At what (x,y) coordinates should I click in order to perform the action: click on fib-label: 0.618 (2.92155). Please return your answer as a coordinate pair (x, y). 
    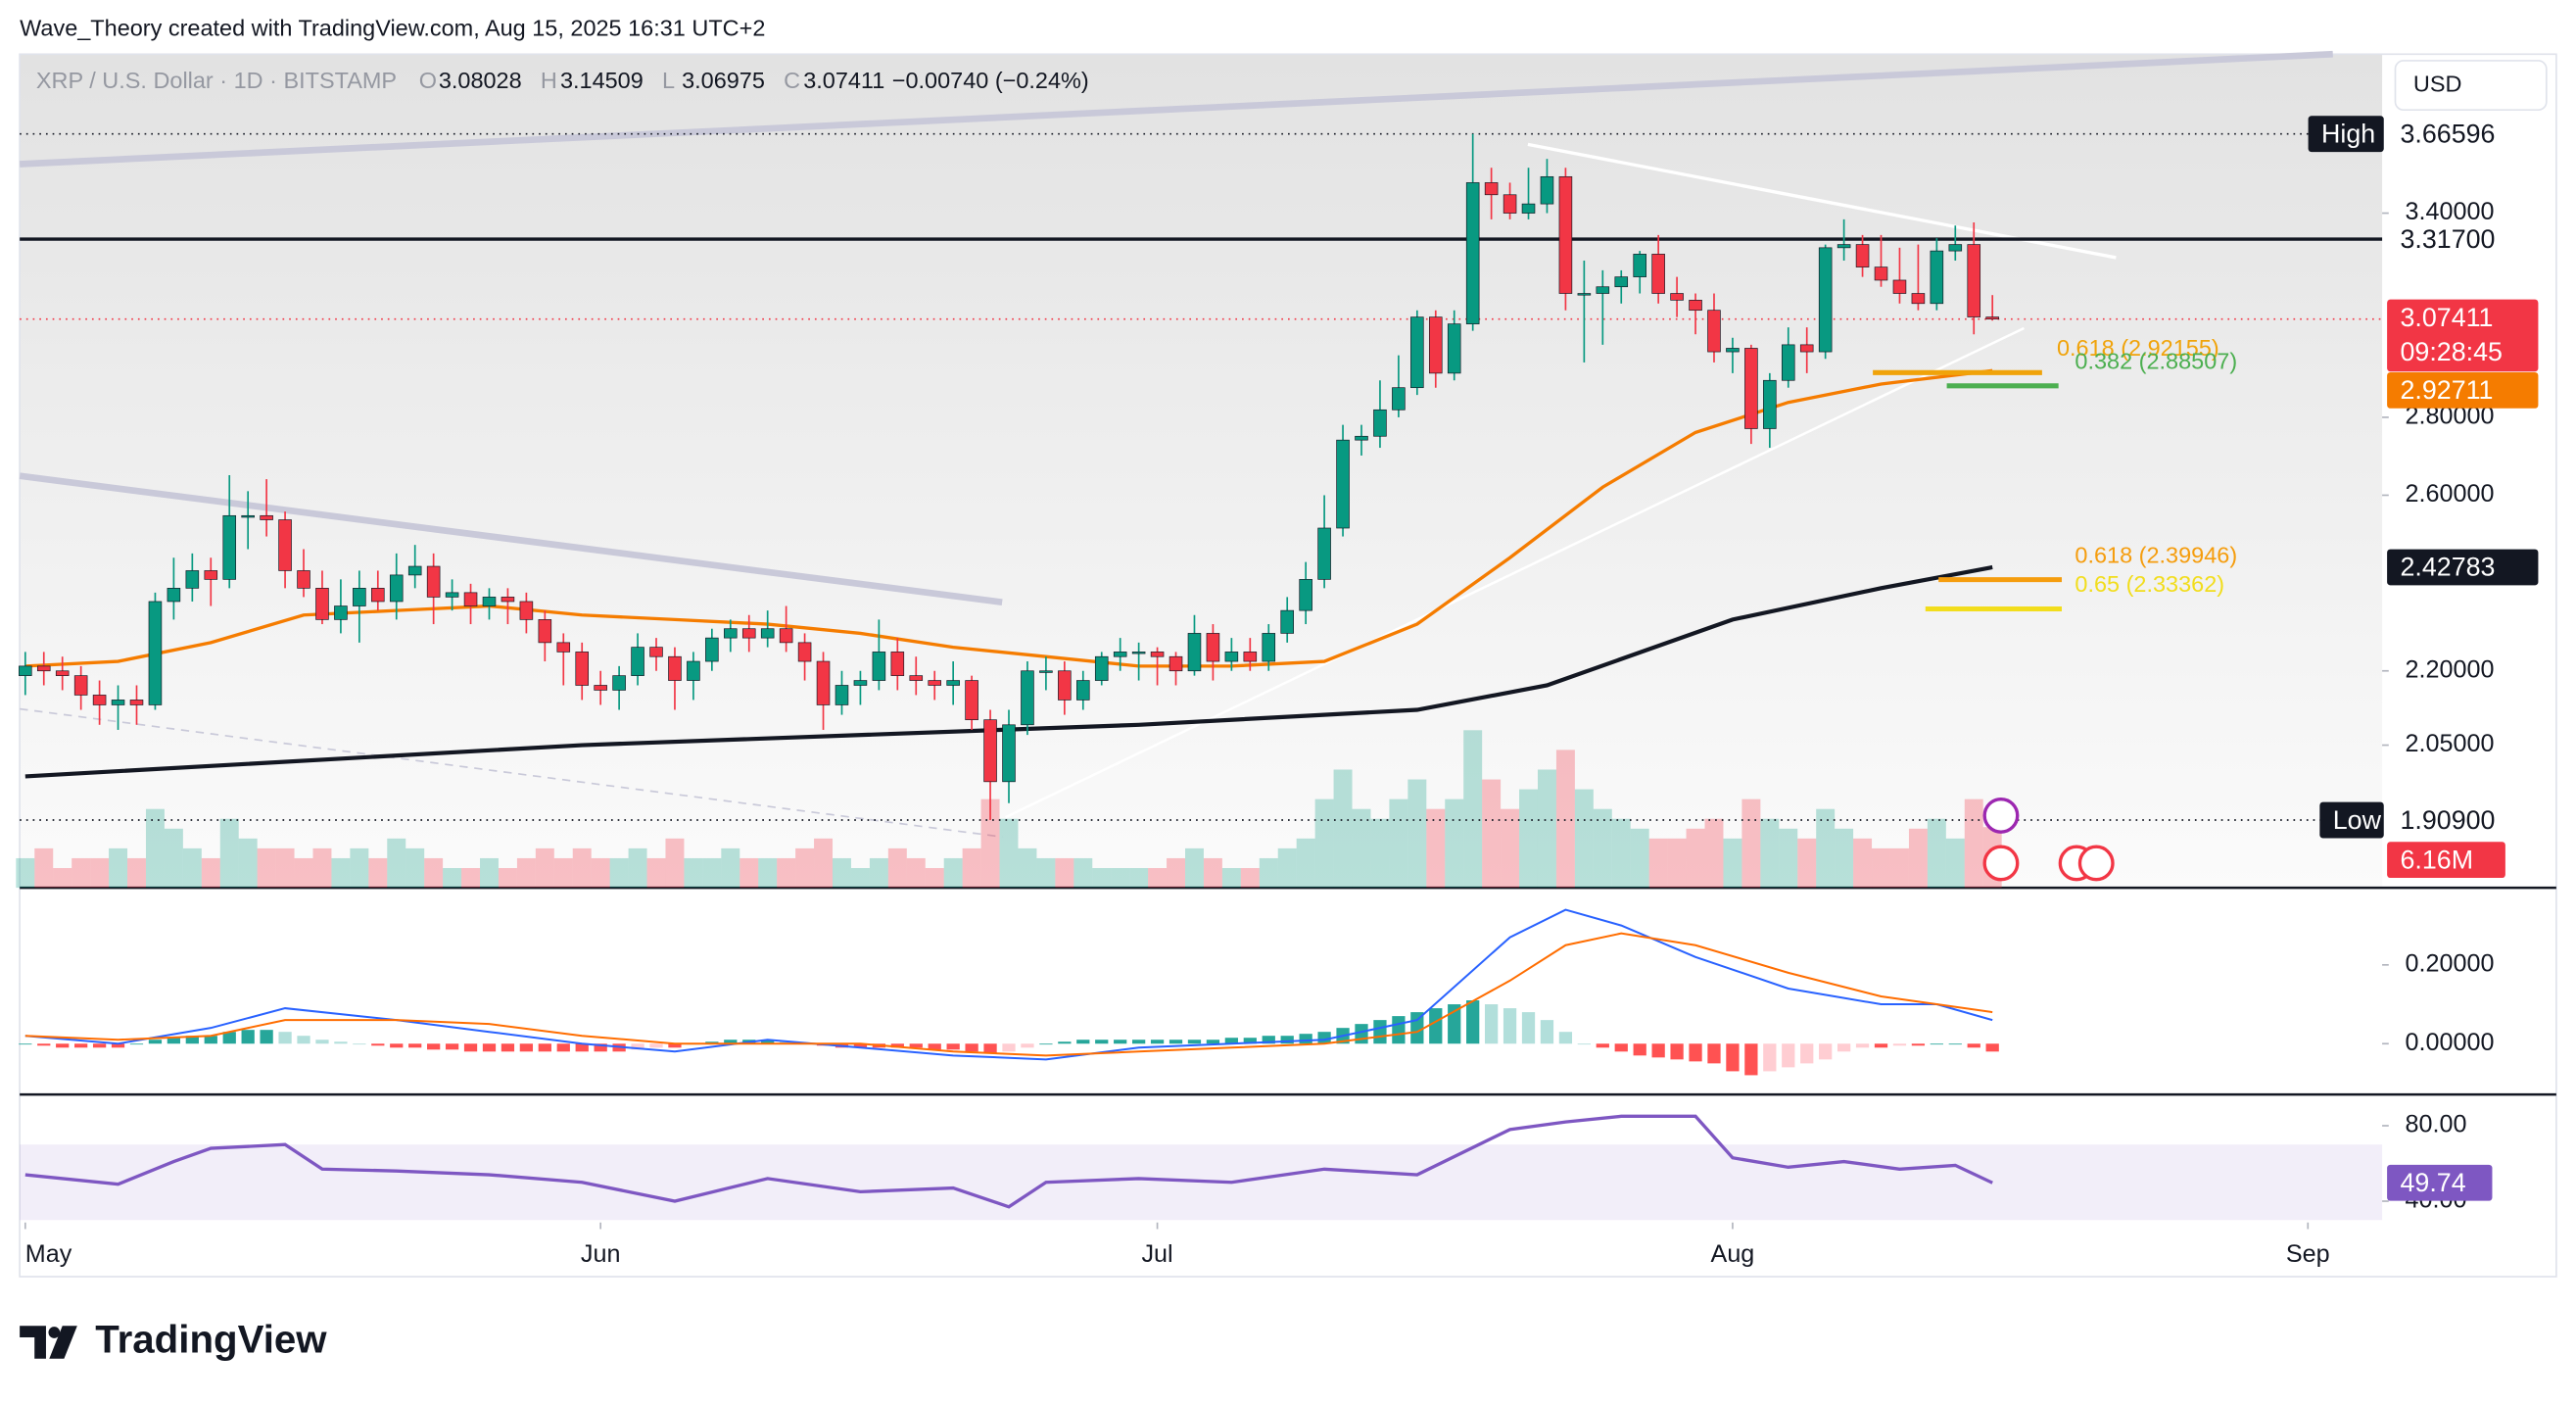
    Looking at the image, I should click on (2138, 348).